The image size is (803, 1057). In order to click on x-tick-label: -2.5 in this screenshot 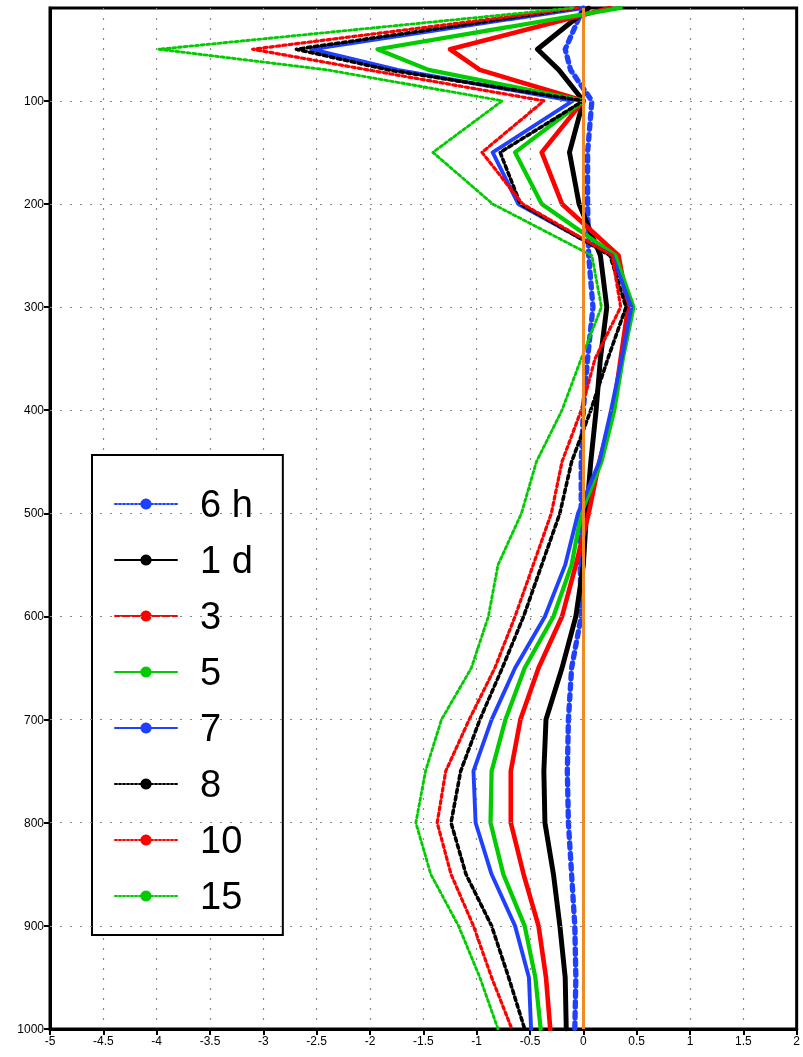, I will do `click(317, 1041)`.